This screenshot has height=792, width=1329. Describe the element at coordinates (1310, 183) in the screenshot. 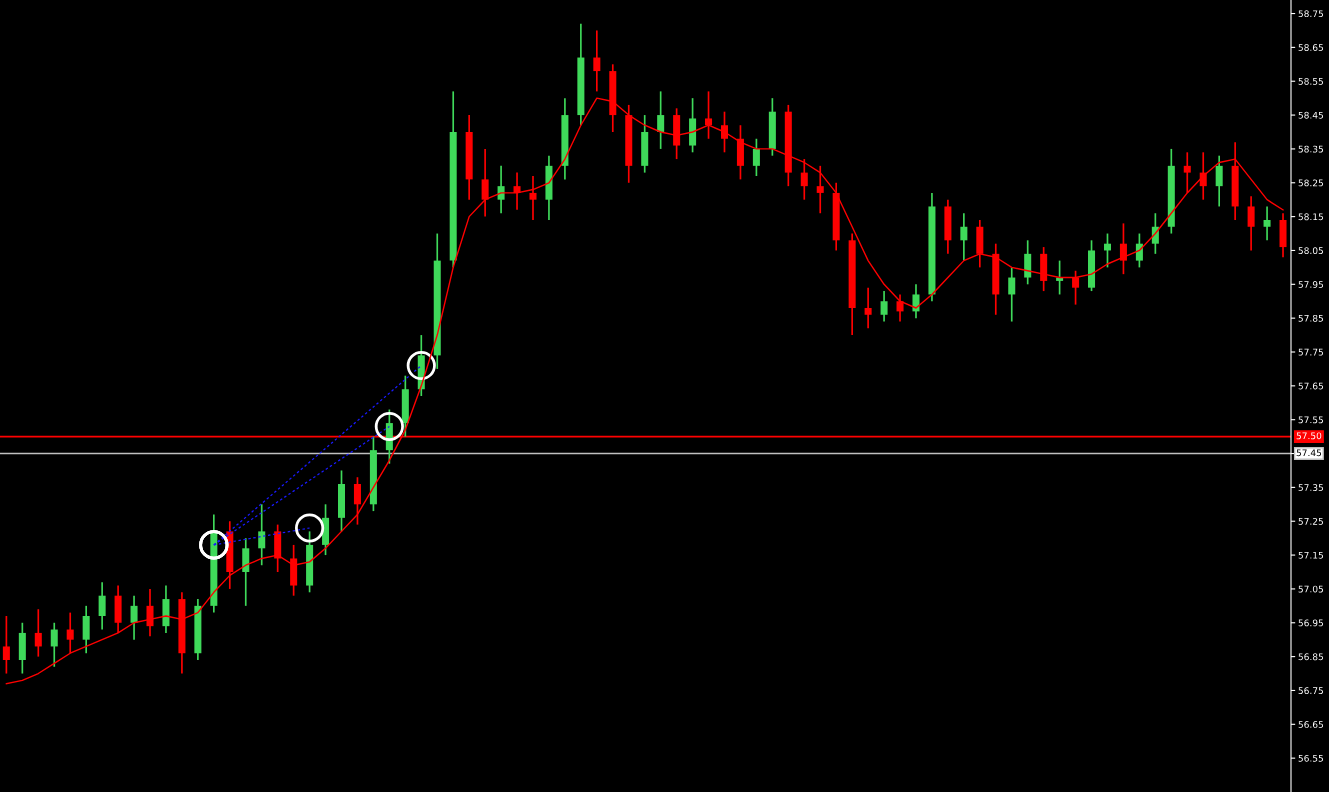

I see `y-tick-label: 58.25` at that location.